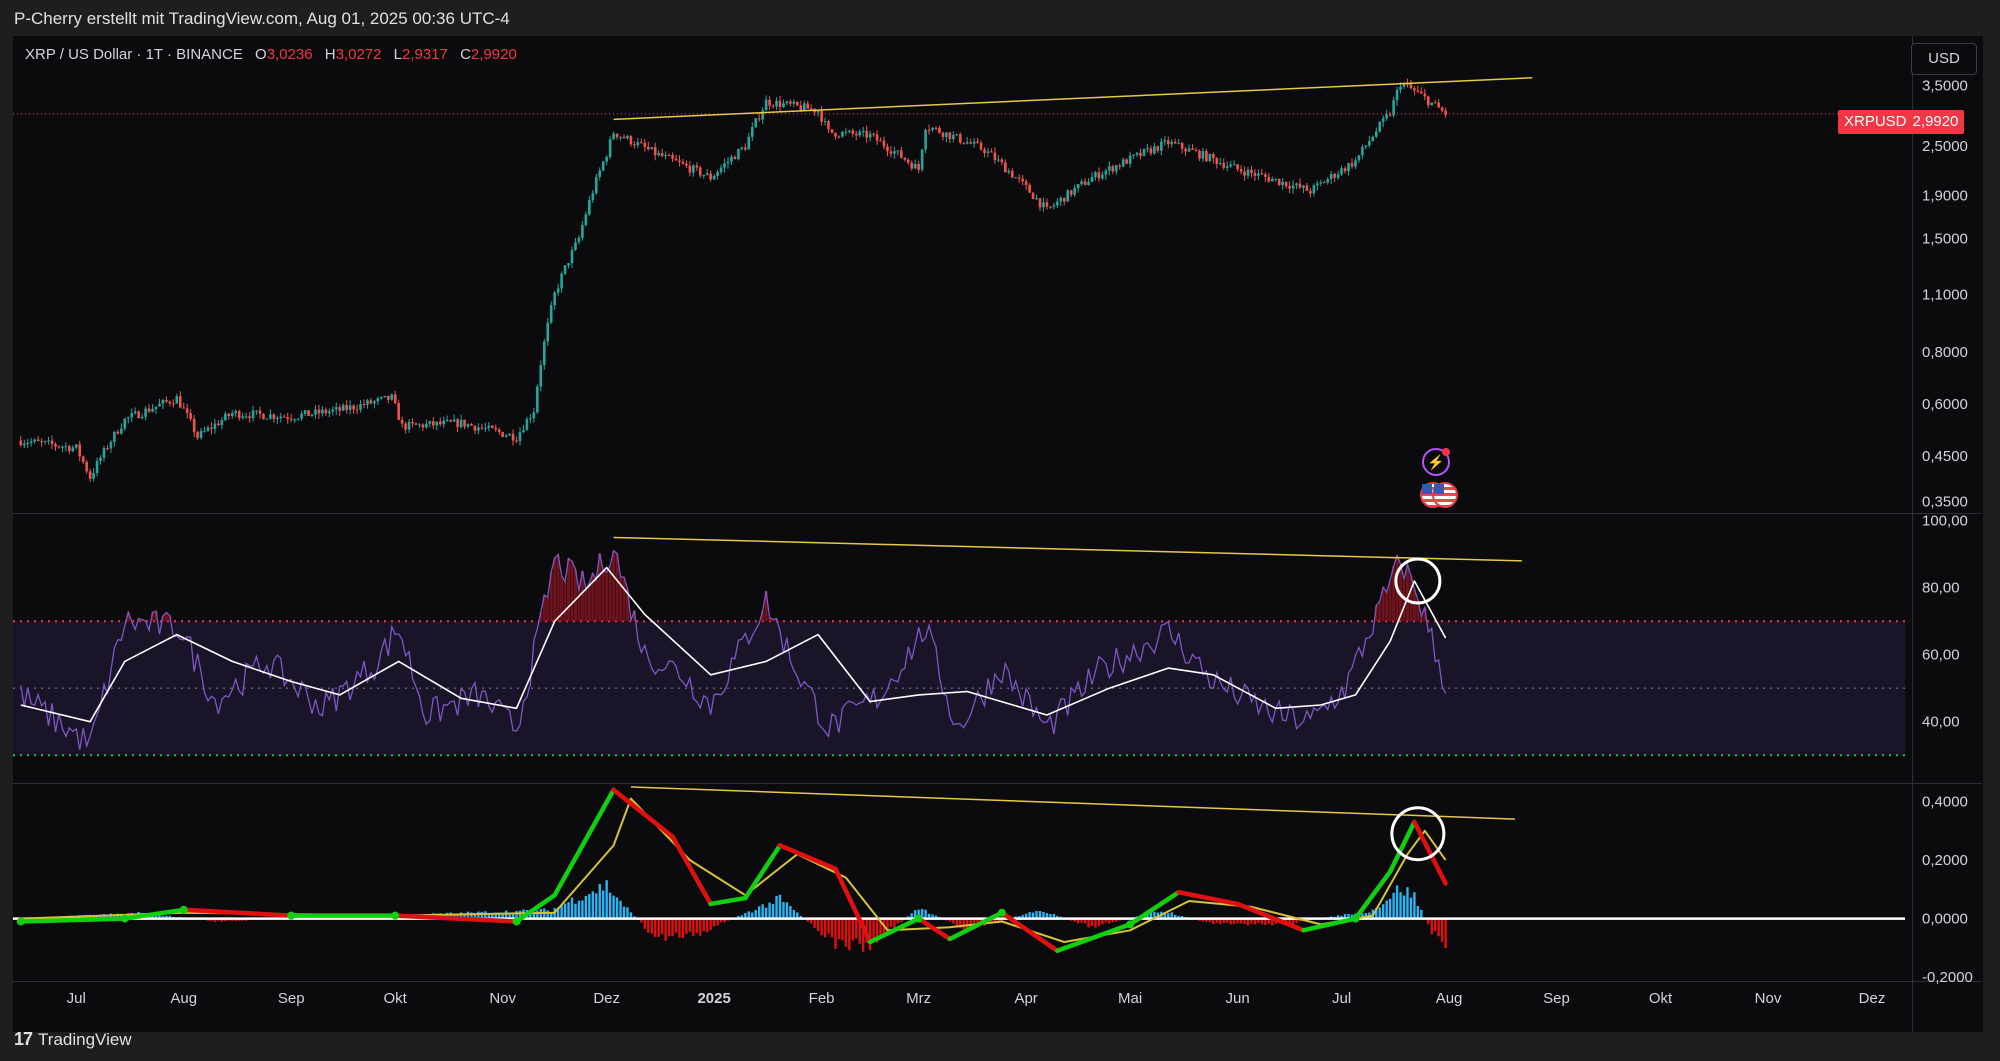 This screenshot has height=1061, width=2000. Describe the element at coordinates (134, 54) in the screenshot. I see `symbol-title: XRP / US Dollar · 1T · BINANCE` at that location.